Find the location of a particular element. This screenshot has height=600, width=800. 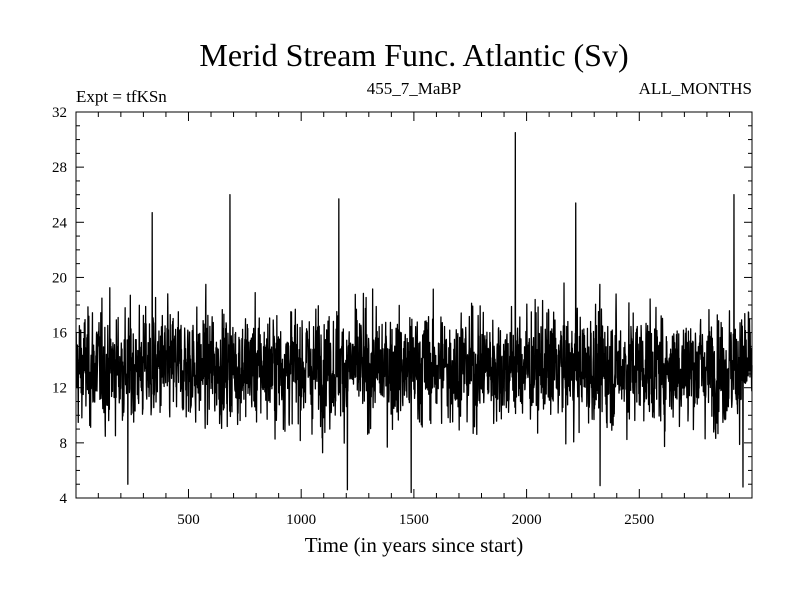

x-tick-label: 2500 is located at coordinates (639, 520).